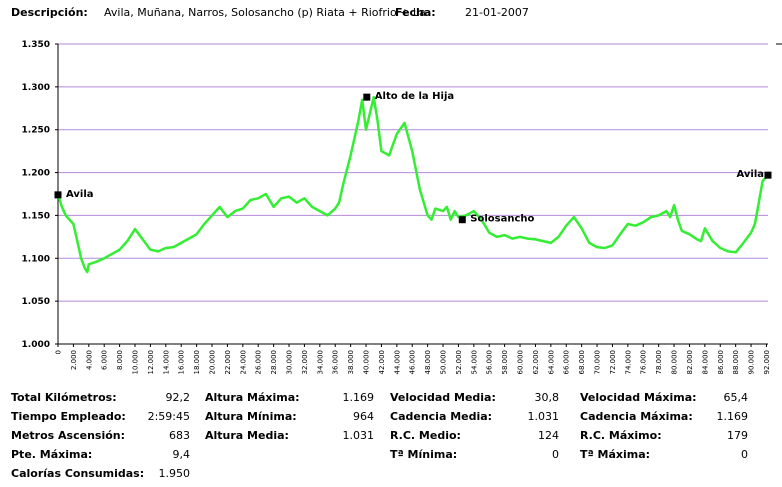 The image size is (782, 487). What do you see at coordinates (736, 397) in the screenshot?
I see `stat-value: 65,4` at bounding box center [736, 397].